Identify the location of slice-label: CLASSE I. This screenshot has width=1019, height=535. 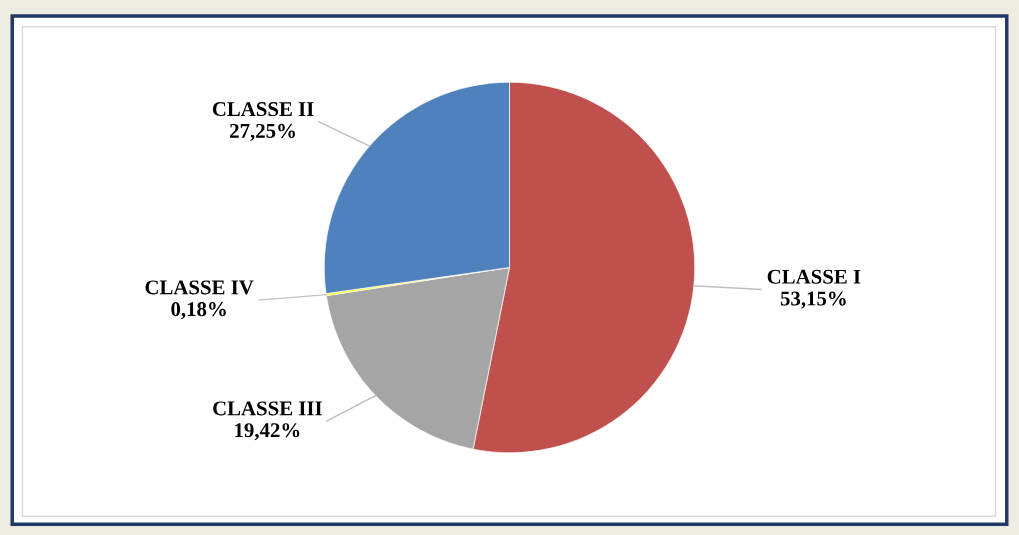
(814, 276).